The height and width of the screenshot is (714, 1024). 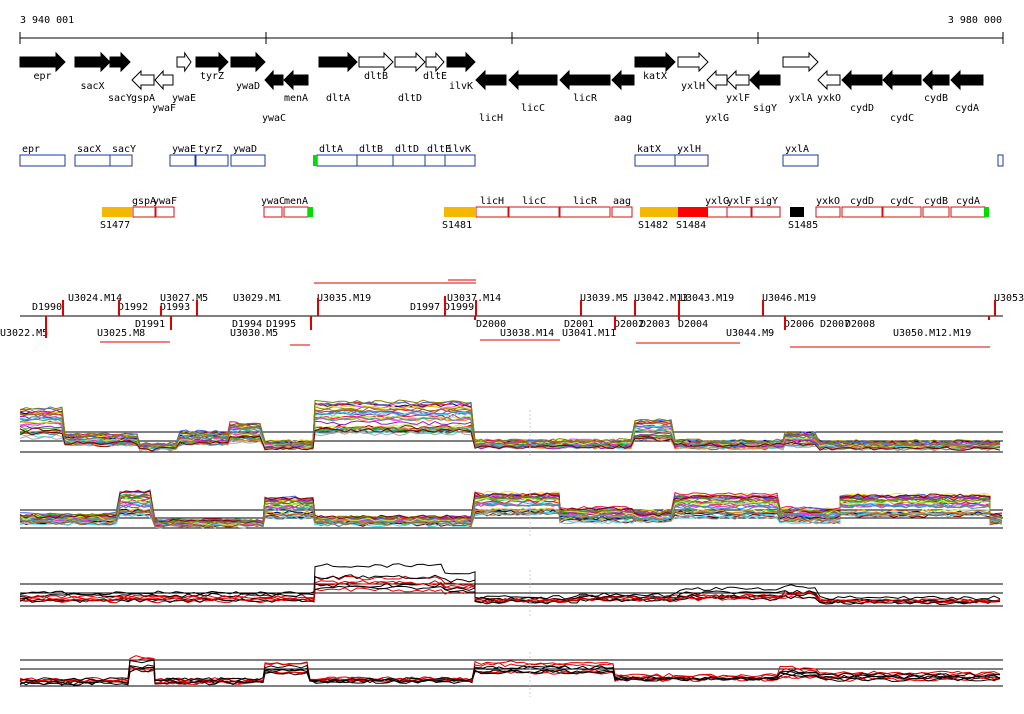 What do you see at coordinates (212, 62) in the screenshot?
I see `gene-arrow-tyrZ` at bounding box center [212, 62].